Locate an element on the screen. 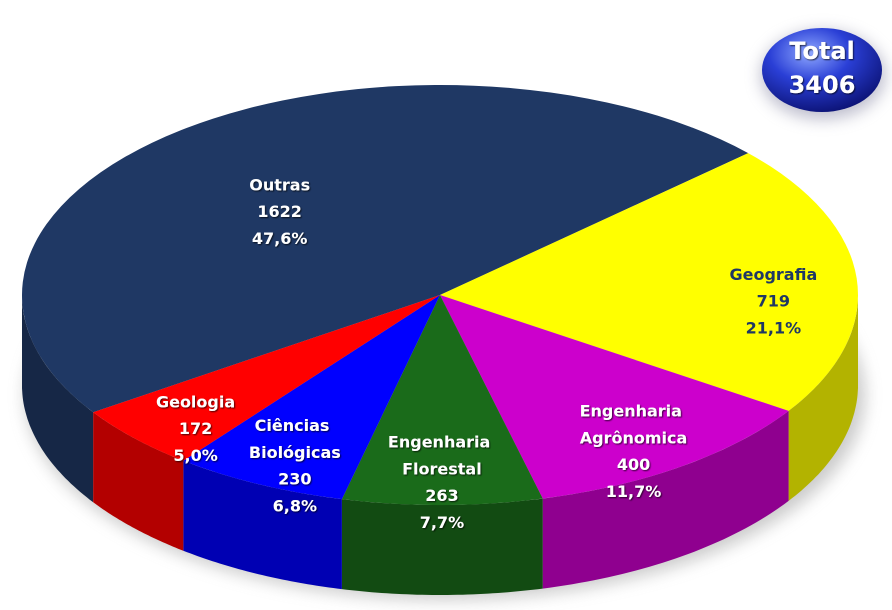  slice-value: 230 is located at coordinates (294, 478).